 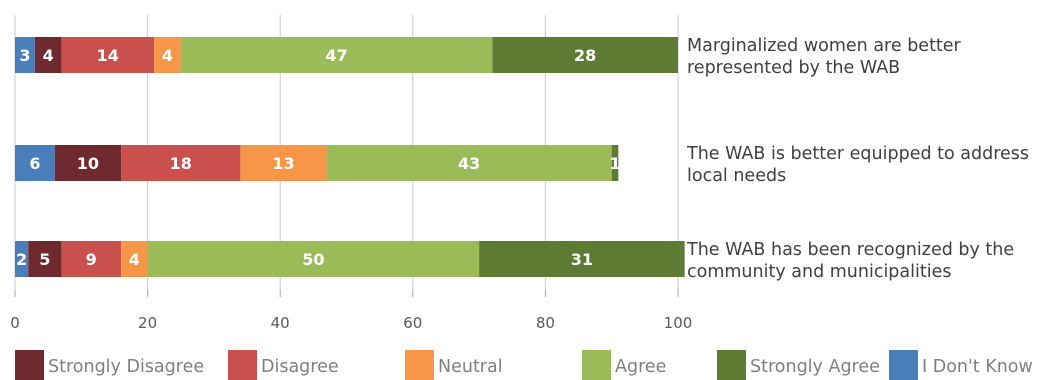 What do you see at coordinates (29, 365) in the screenshot?
I see `legend-swatch-strongly-disagree` at bounding box center [29, 365].